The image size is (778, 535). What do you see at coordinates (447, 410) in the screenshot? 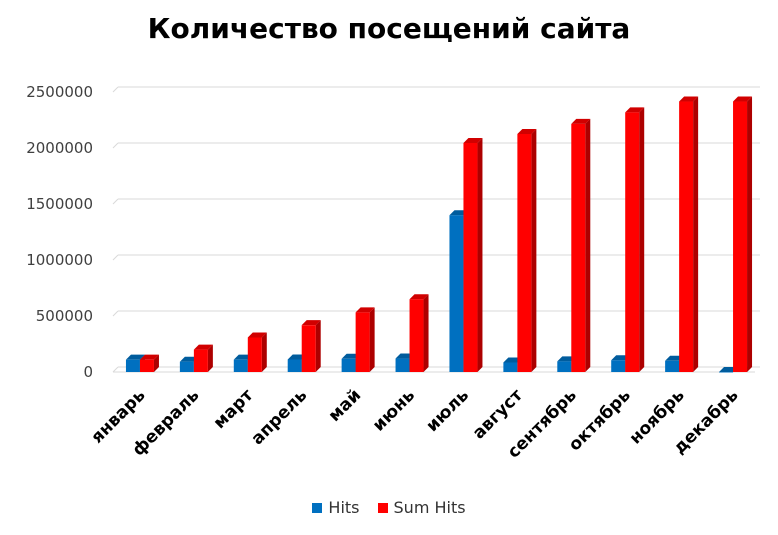
I see `x-tick-label: июль` at bounding box center [447, 410].